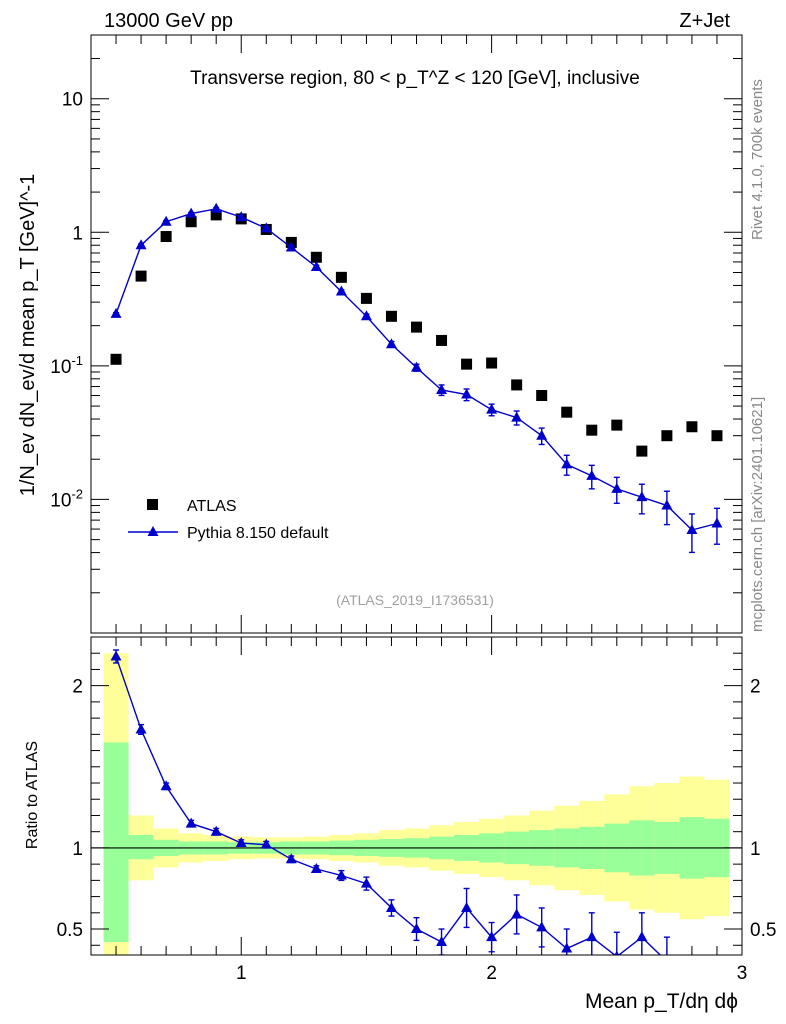 This screenshot has width=786, height=1024. Describe the element at coordinates (704, 21) in the screenshot. I see `header-right-label: Z+Jet` at that location.